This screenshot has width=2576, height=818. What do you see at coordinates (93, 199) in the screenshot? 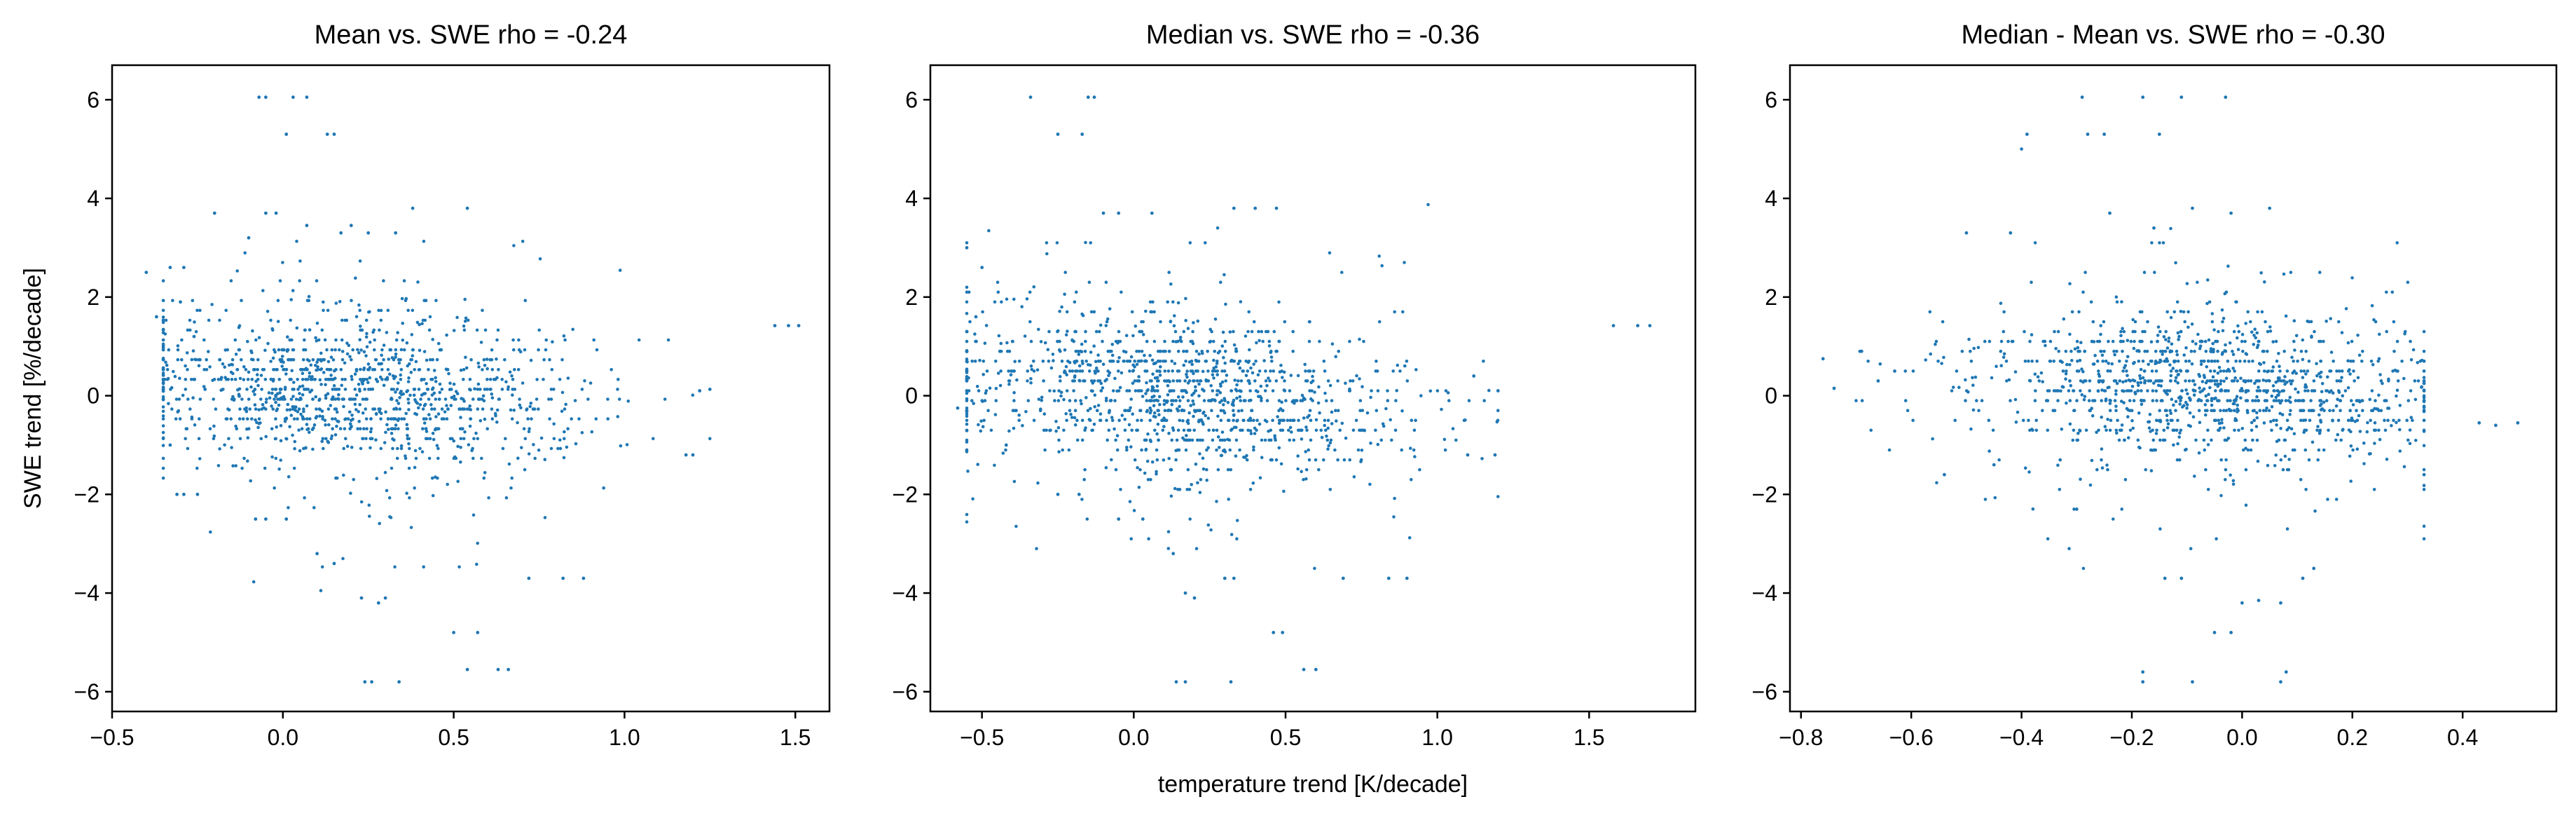
I see `y-tick-label: 4` at bounding box center [93, 199].